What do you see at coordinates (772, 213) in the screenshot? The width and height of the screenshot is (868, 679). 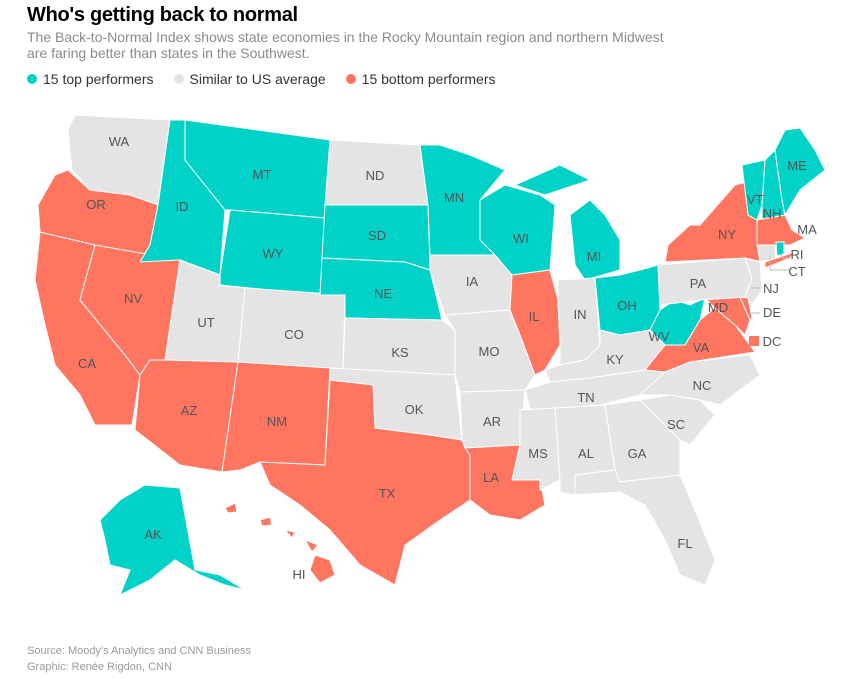 I see `label-nh: NH` at bounding box center [772, 213].